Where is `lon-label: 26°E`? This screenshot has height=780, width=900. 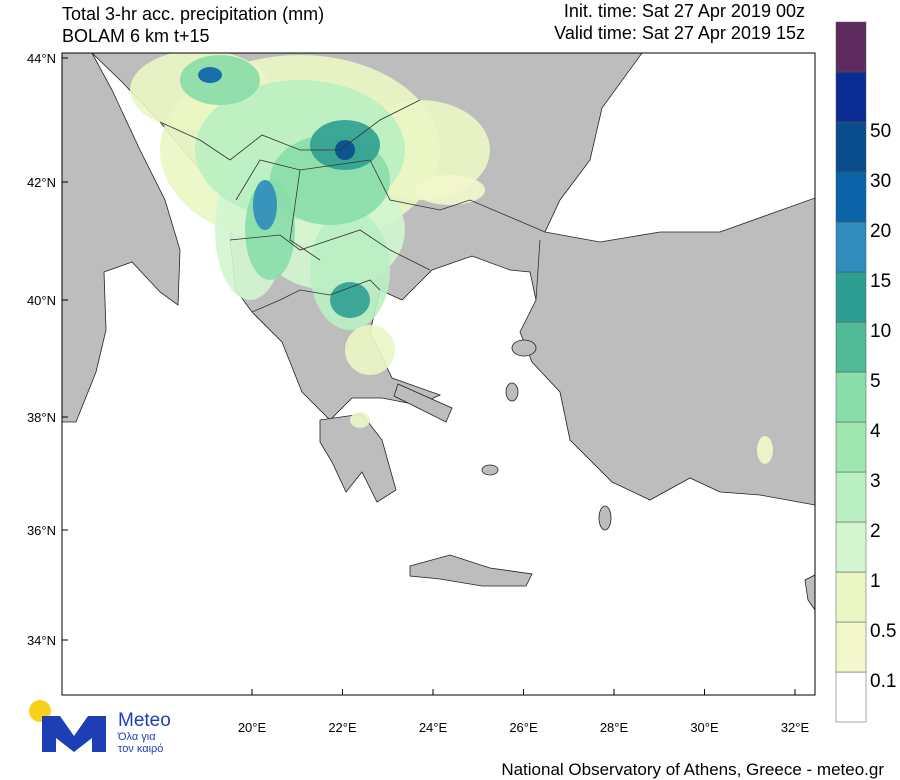
lon-label: 26°E is located at coordinates (523, 727).